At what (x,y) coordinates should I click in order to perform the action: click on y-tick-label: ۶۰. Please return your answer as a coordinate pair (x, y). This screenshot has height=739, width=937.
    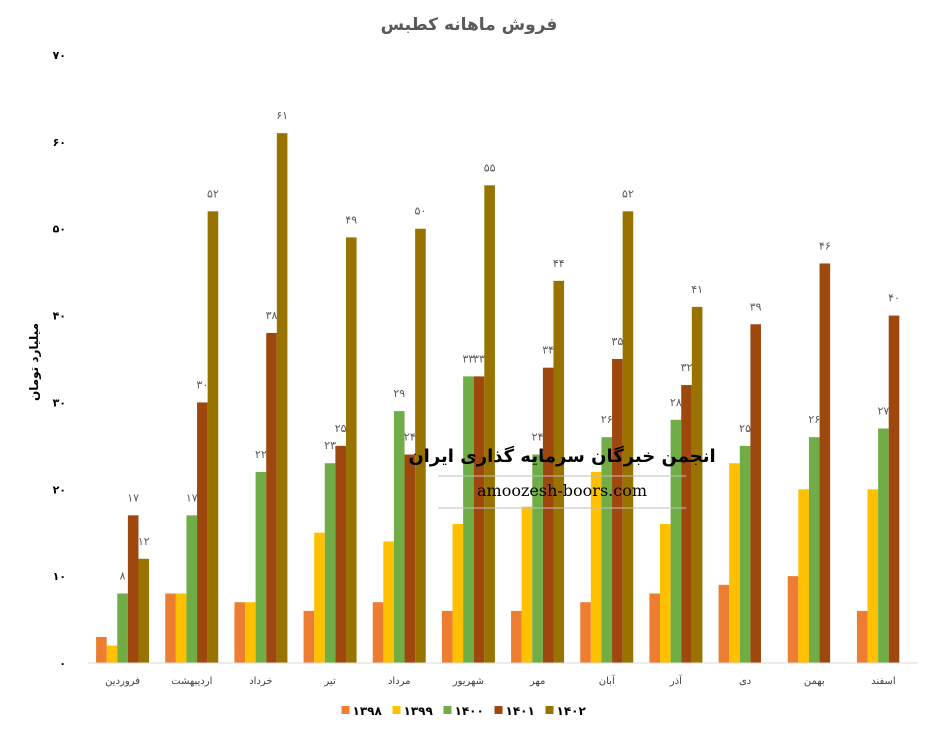
    Looking at the image, I should click on (59, 142).